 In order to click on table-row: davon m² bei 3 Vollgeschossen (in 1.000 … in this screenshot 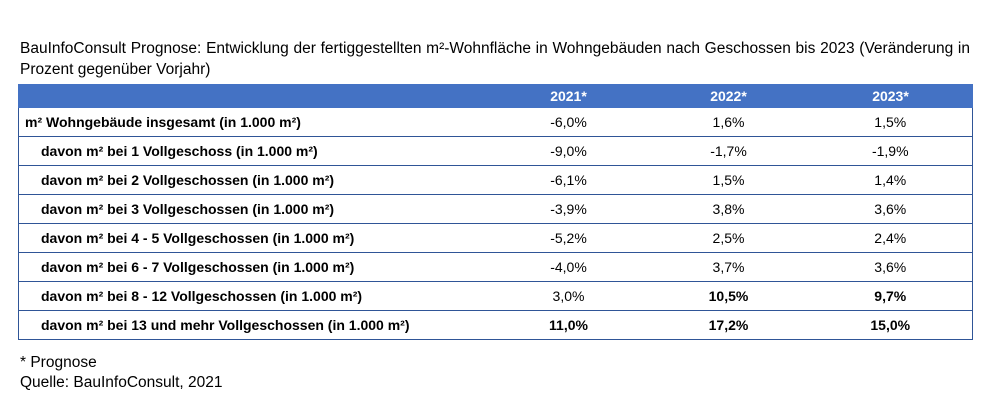, I will do `click(495, 209)`.